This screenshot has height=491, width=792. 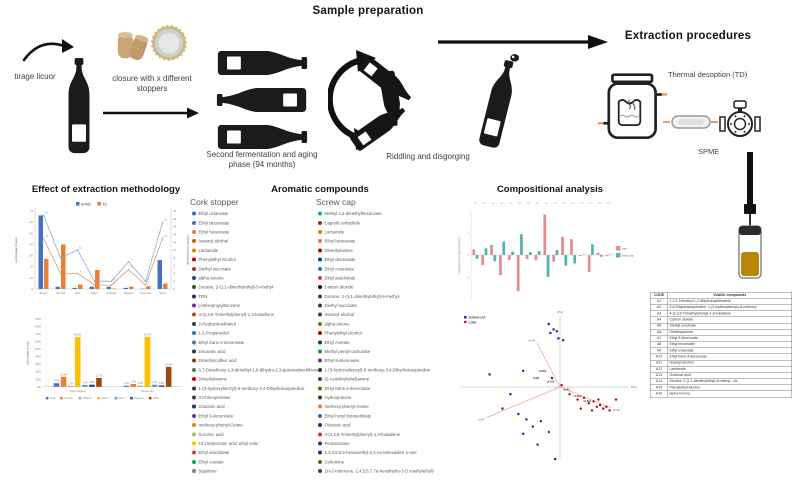 What do you see at coordinates (46, 212) in the screenshot?
I see `svg-text: 19` at bounding box center [46, 212].